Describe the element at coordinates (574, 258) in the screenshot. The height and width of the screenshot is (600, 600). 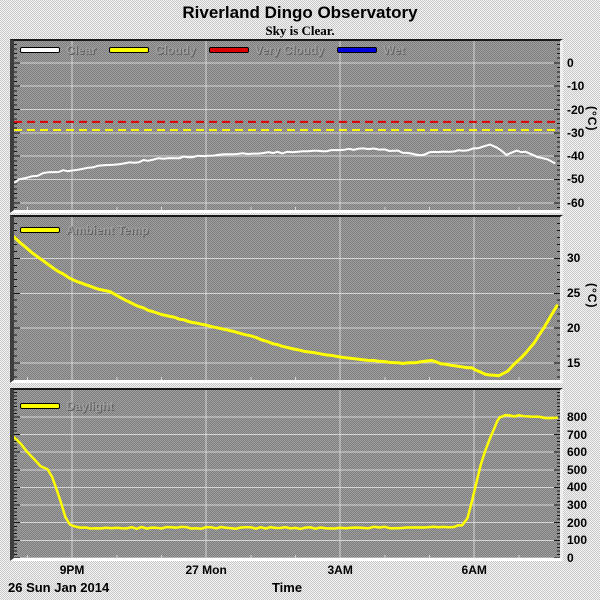
I see `y-tick-label: 30` at that location.